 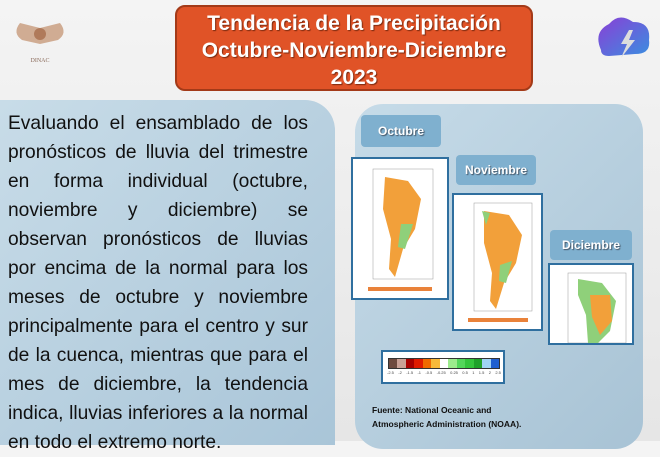 I want to click on map-noviembre, so click(x=497, y=262).